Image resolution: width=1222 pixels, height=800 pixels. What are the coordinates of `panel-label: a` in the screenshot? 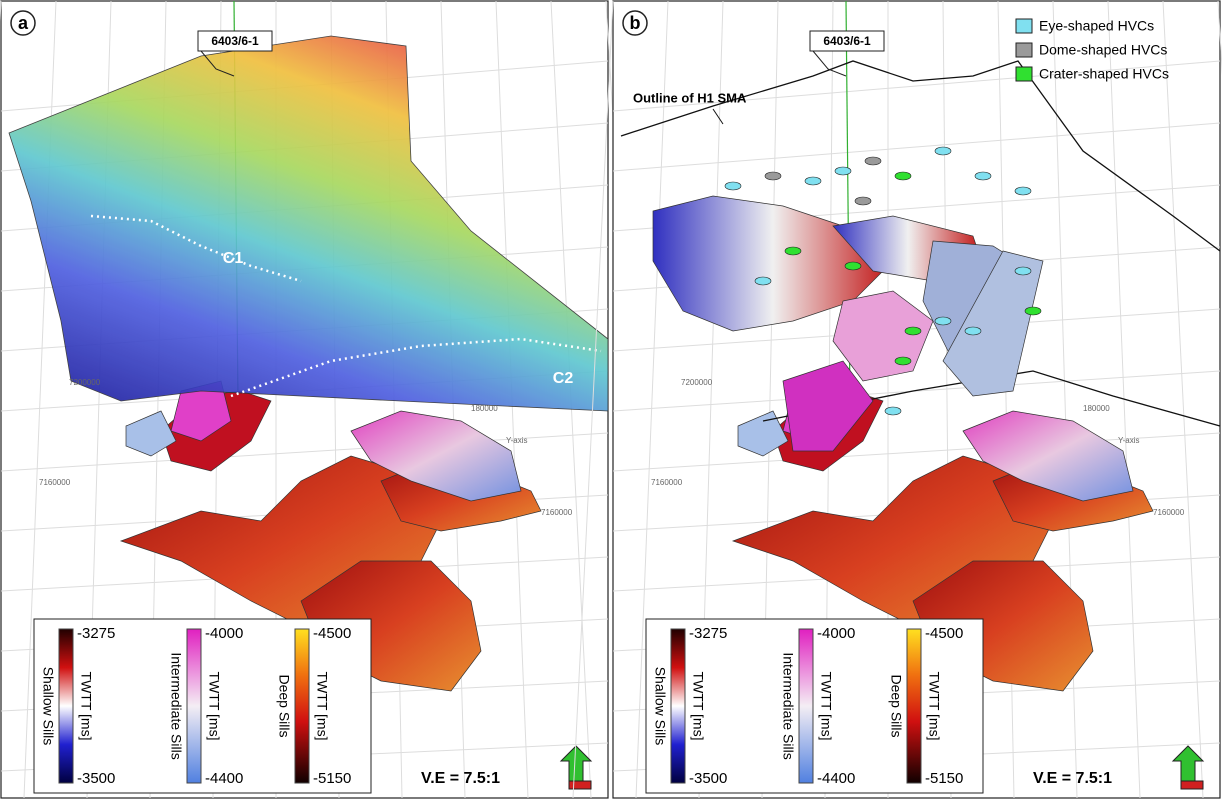 It's located at (23, 23).